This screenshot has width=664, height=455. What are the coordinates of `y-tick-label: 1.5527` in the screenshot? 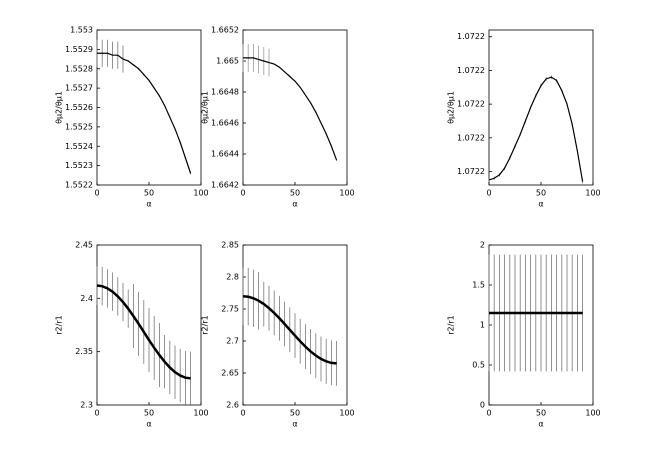 It's located at (79, 88).